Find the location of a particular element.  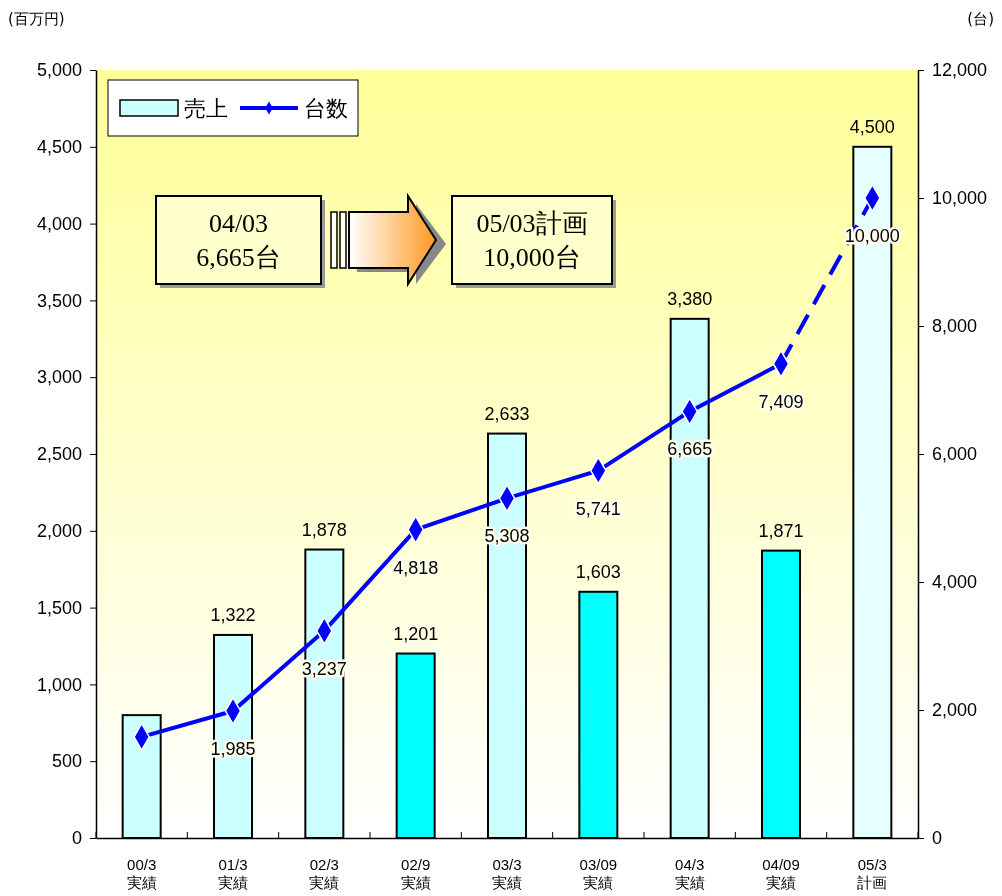

x-tick-label: 02/9 実績 is located at coordinates (415, 873).